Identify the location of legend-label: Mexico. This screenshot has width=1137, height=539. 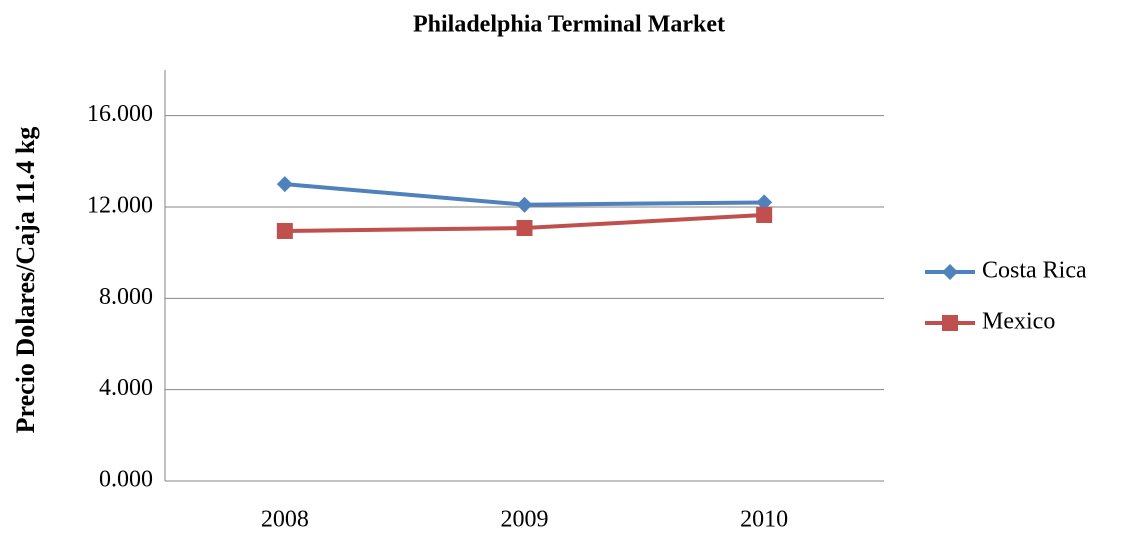
(1018, 322).